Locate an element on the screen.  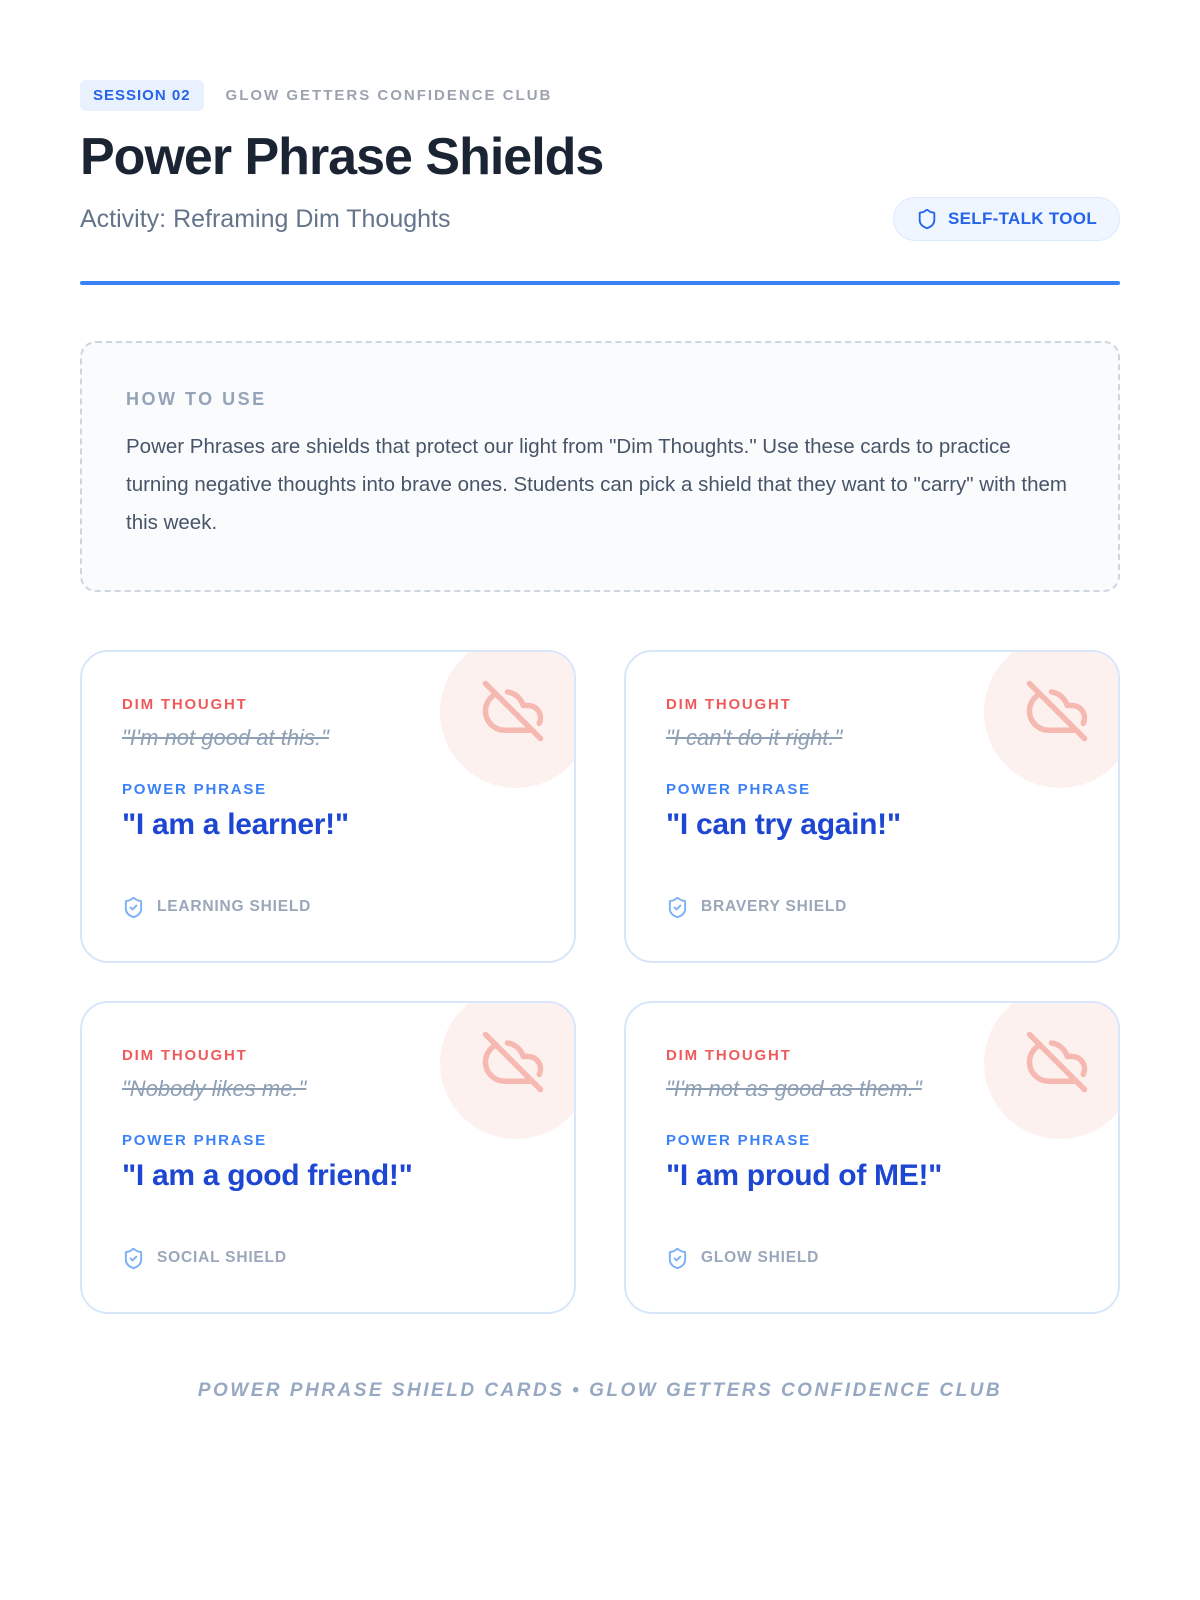
page-title: Power Phrase Shields is located at coordinates (342, 157).